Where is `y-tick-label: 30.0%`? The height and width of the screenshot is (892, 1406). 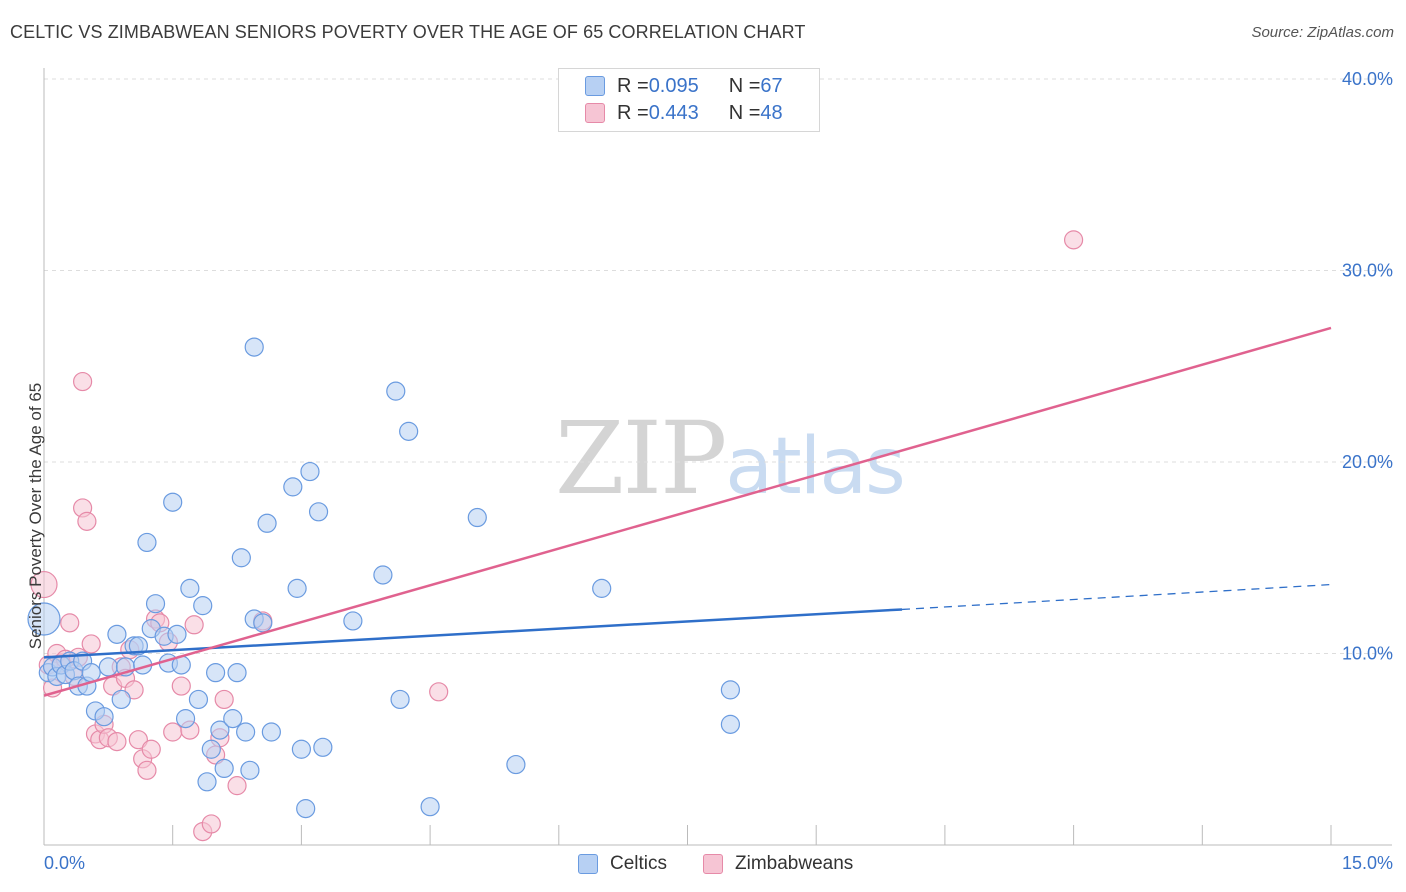
y-tick-label: 30.0% is located at coordinates (1367, 271).